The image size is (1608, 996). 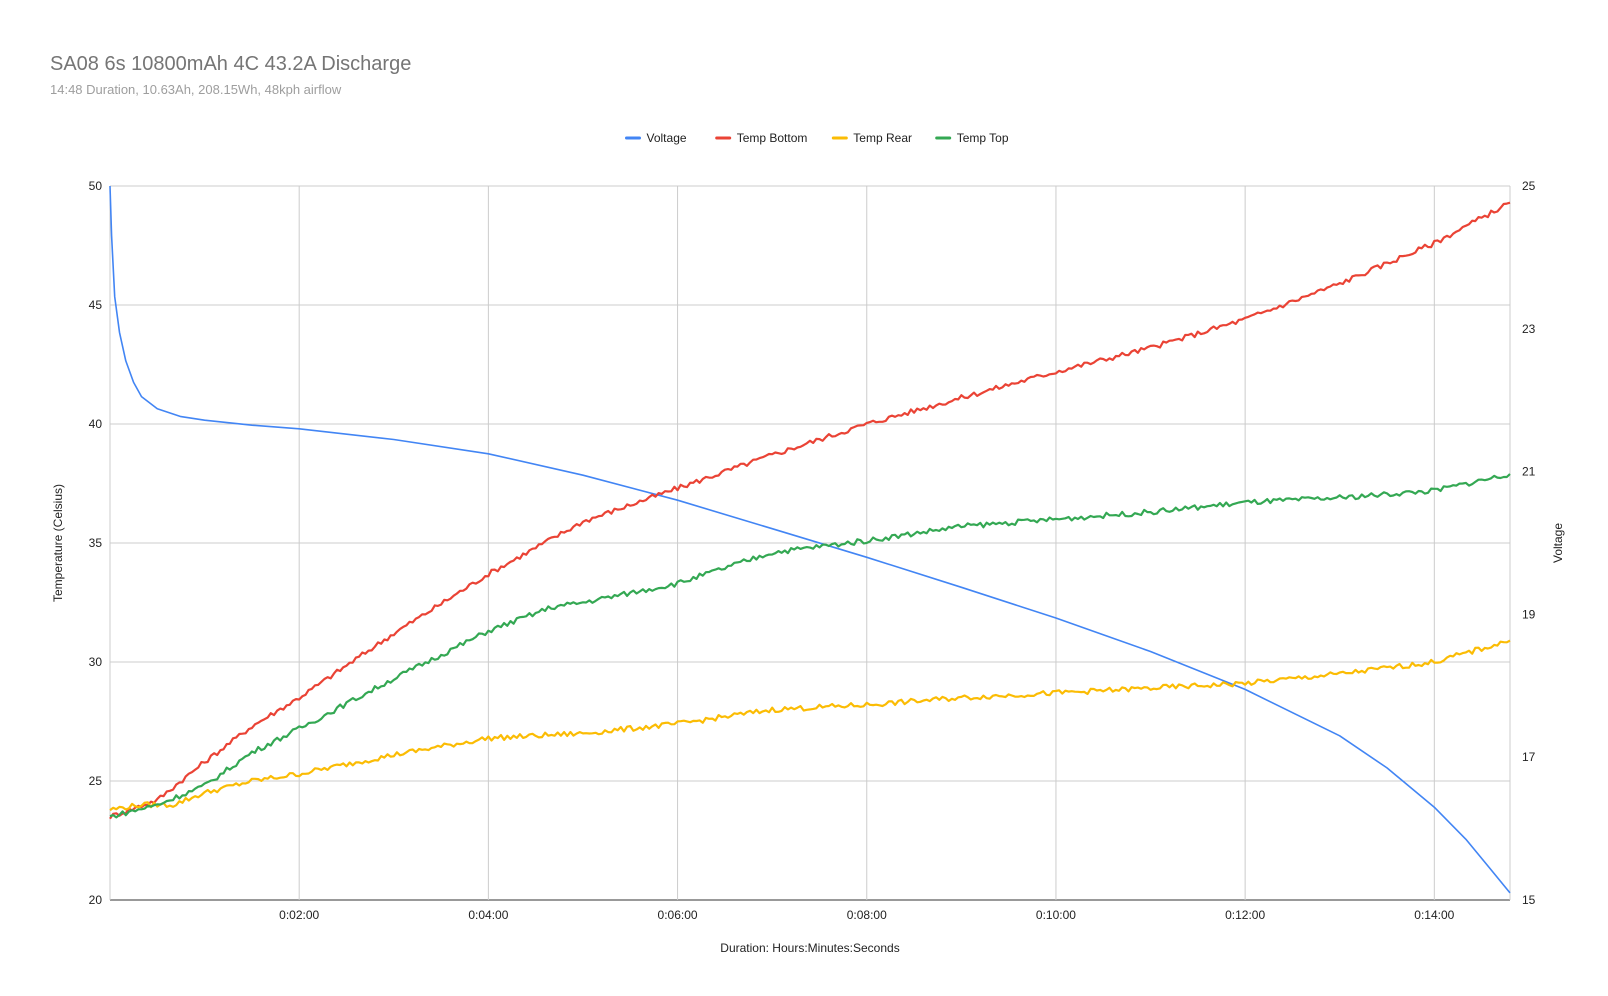 I want to click on y-right-tick-label: 19, so click(x=1529, y=614).